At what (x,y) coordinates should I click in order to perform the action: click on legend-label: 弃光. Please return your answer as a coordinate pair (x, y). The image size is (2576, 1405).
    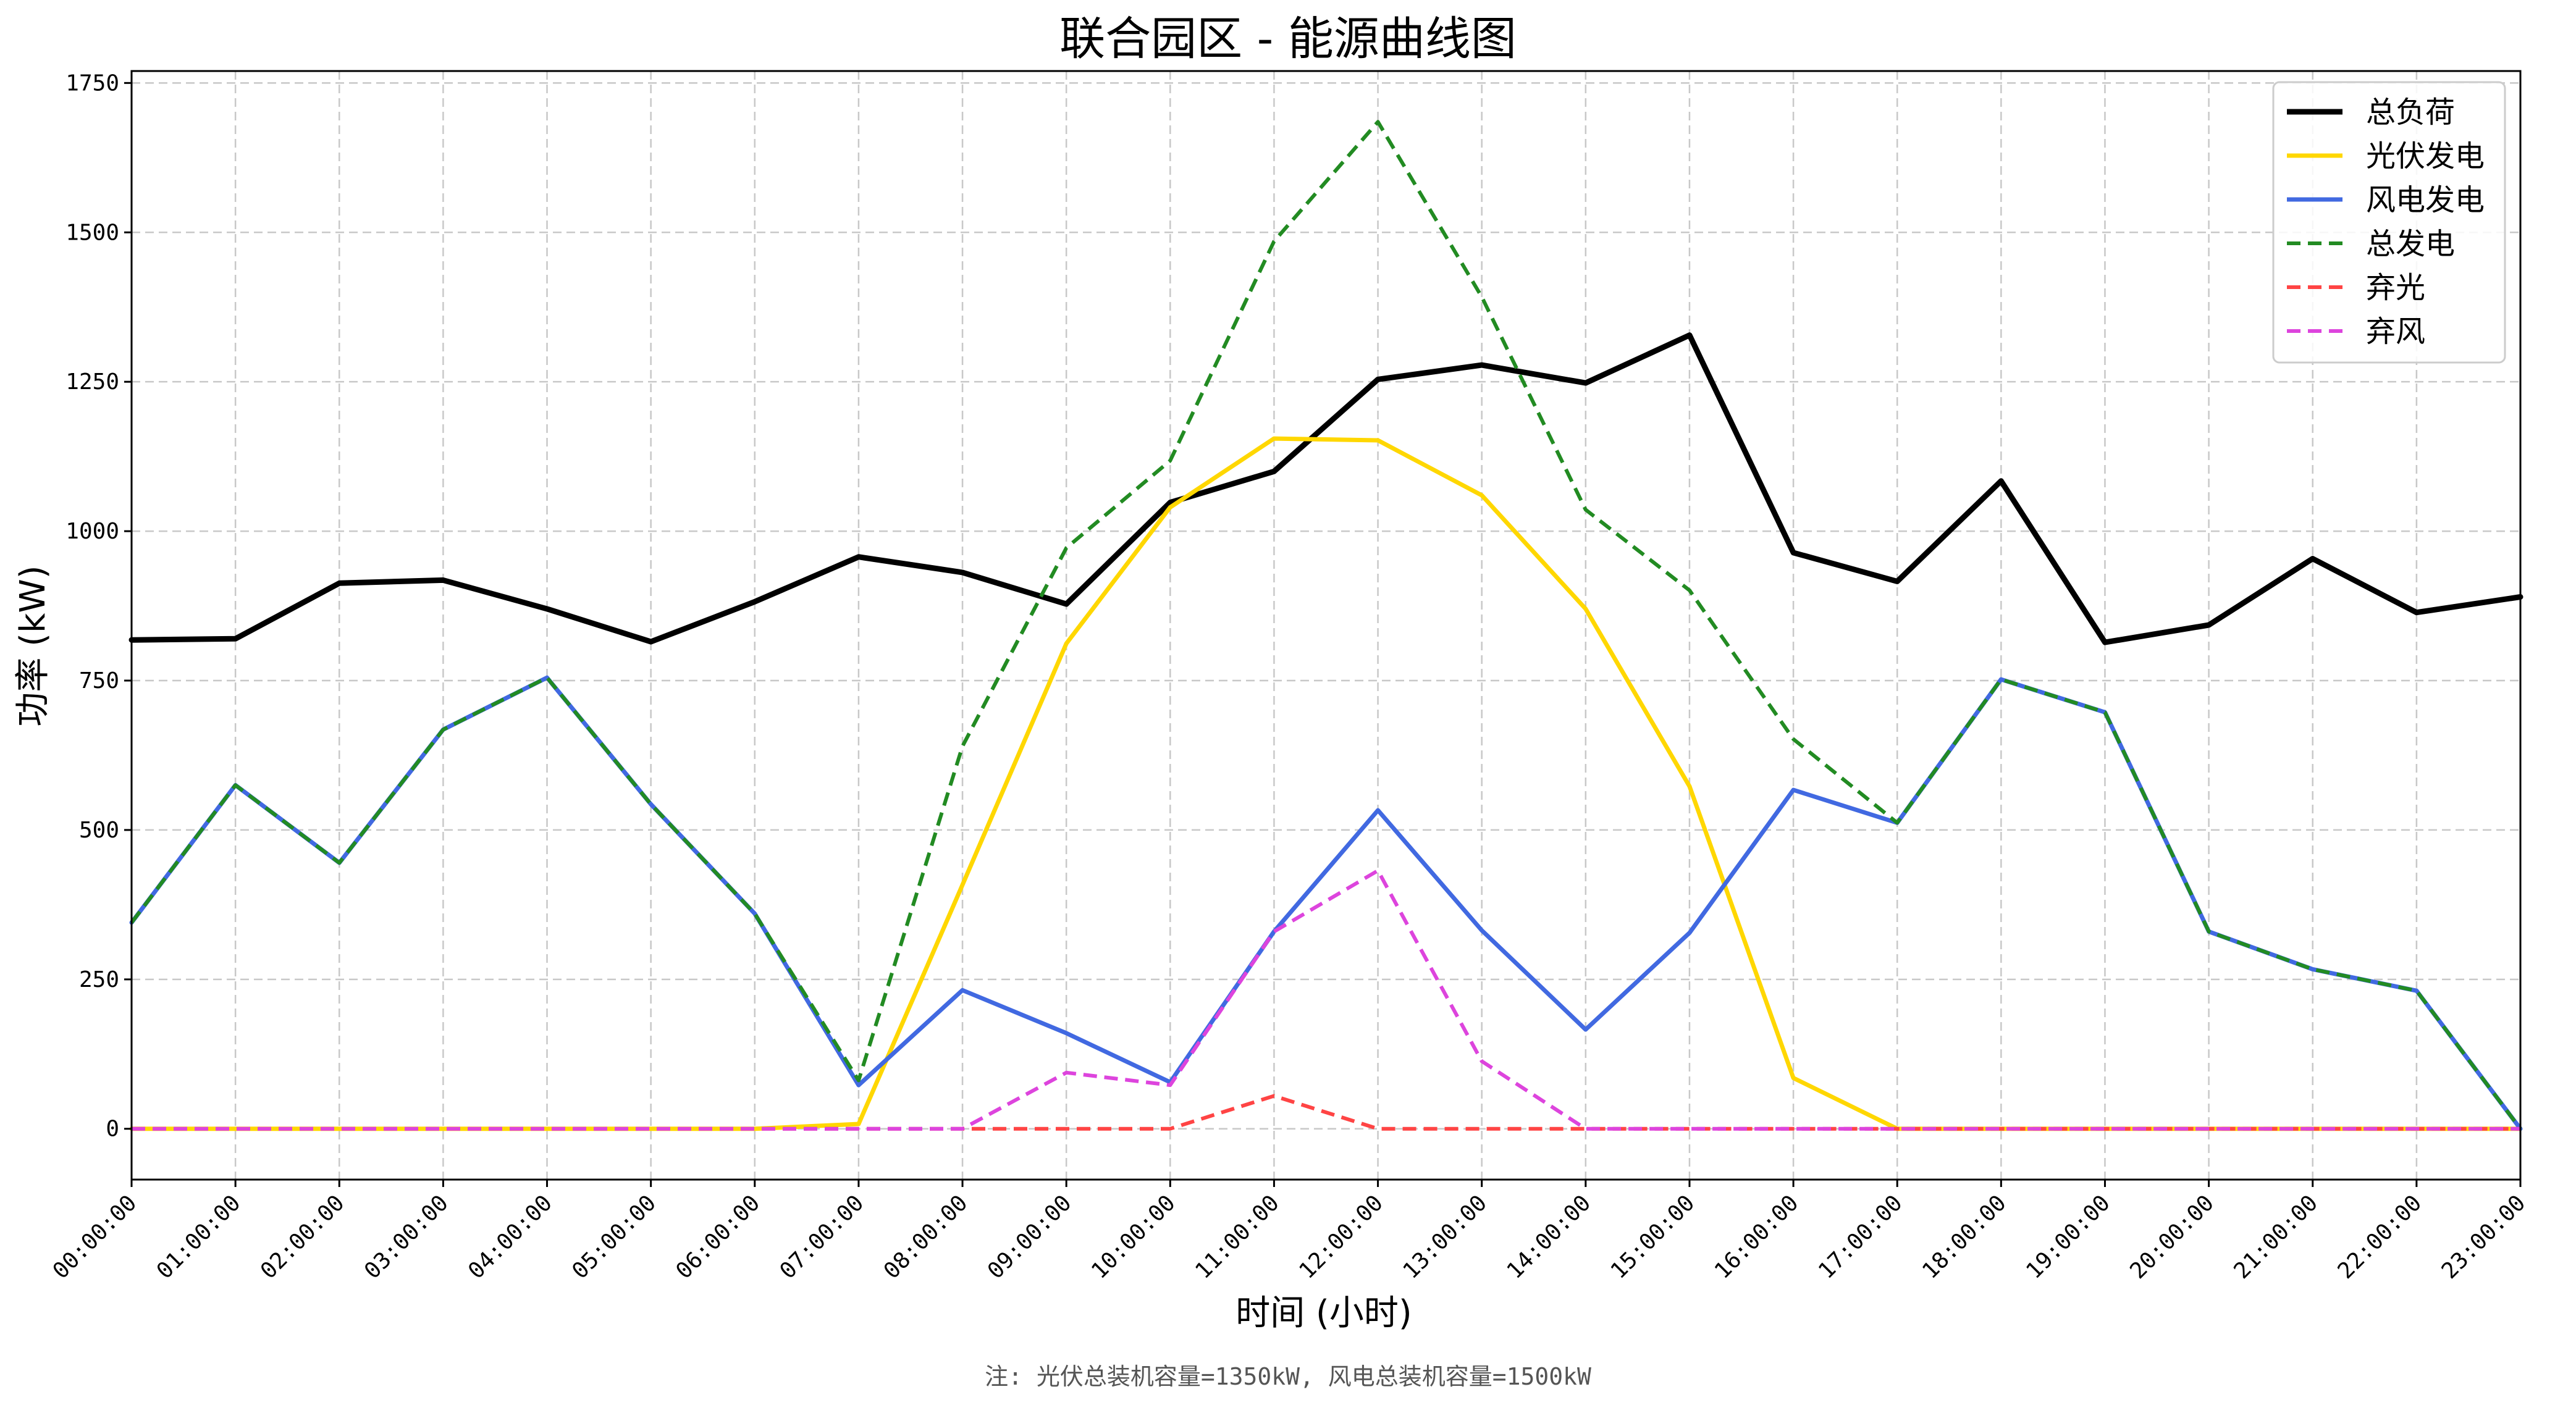
    Looking at the image, I should click on (2395, 288).